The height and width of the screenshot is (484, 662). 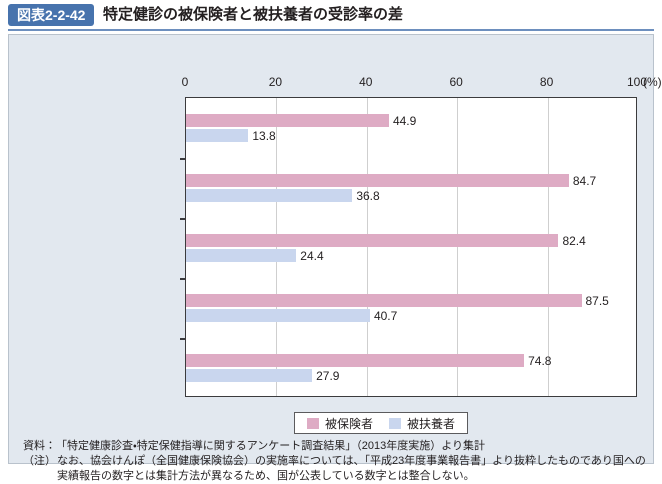 I want to click on chart-legend: 被保険者 被扶養者, so click(x=381, y=423).